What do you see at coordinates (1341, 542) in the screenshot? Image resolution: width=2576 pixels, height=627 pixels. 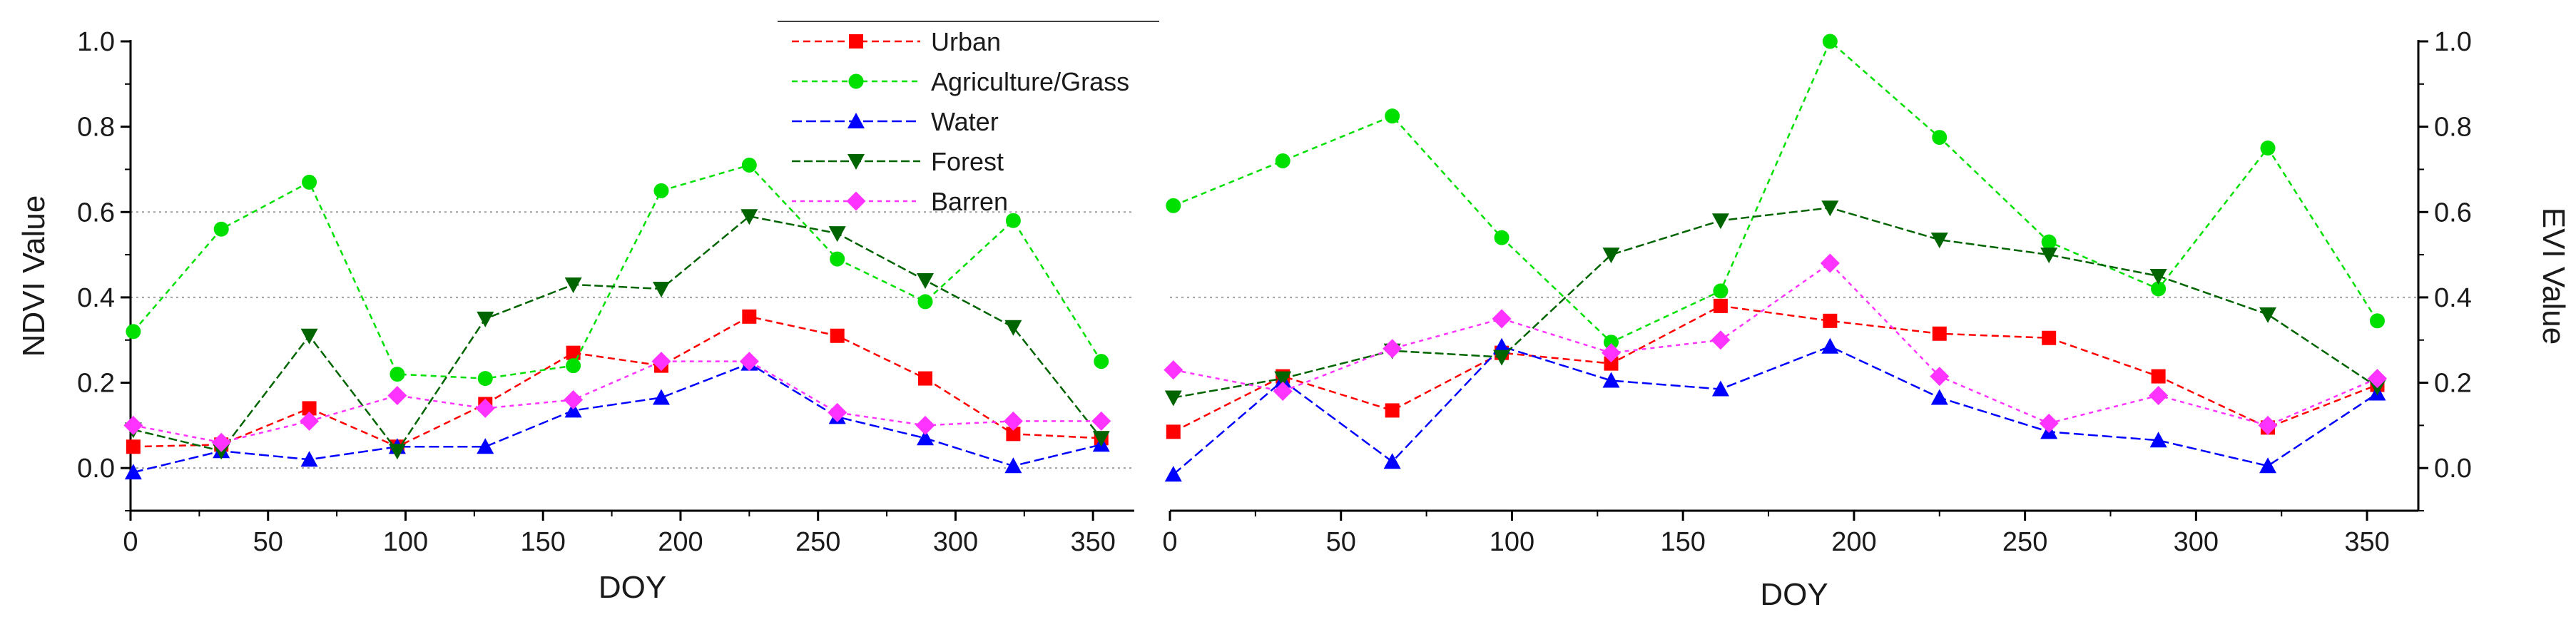 I see `evi-x-tick-label: 50` at bounding box center [1341, 542].